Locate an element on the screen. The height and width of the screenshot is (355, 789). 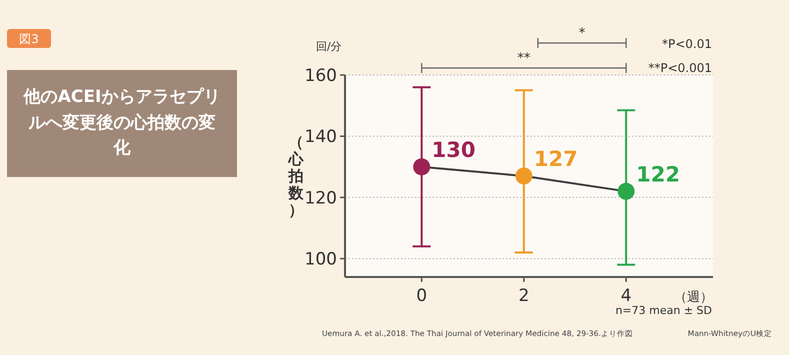
y-tick-label: 100 is located at coordinates (320, 260).